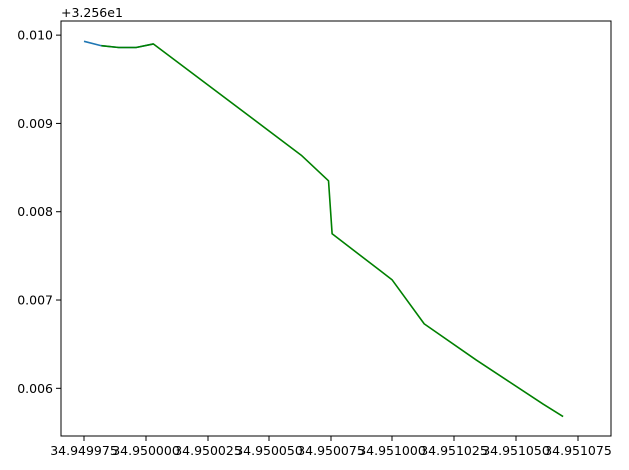  Describe the element at coordinates (35, 388) in the screenshot. I see `y-tick-label: 0.006` at that location.